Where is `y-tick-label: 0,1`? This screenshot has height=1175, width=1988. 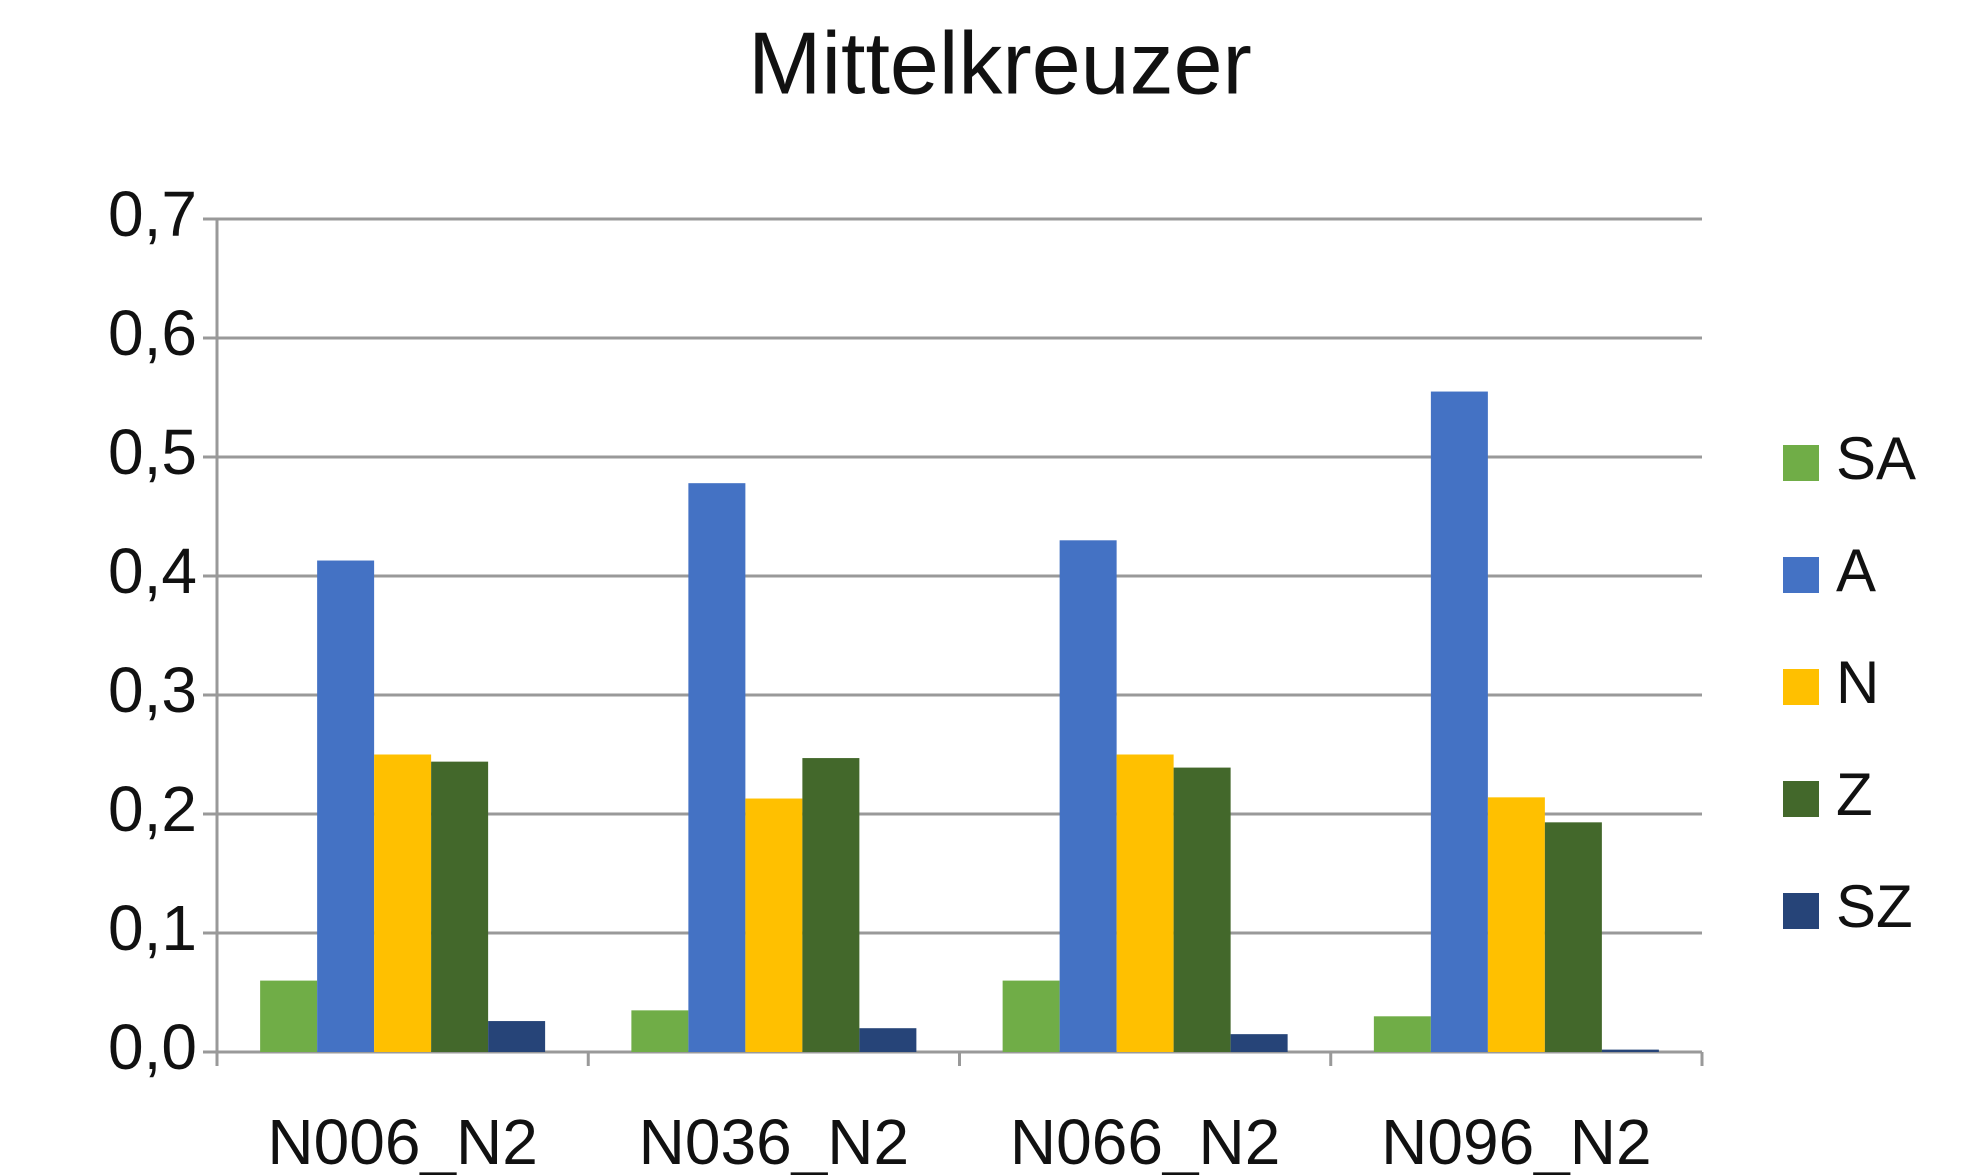
y-tick-label: 0,1 is located at coordinates (152, 928).